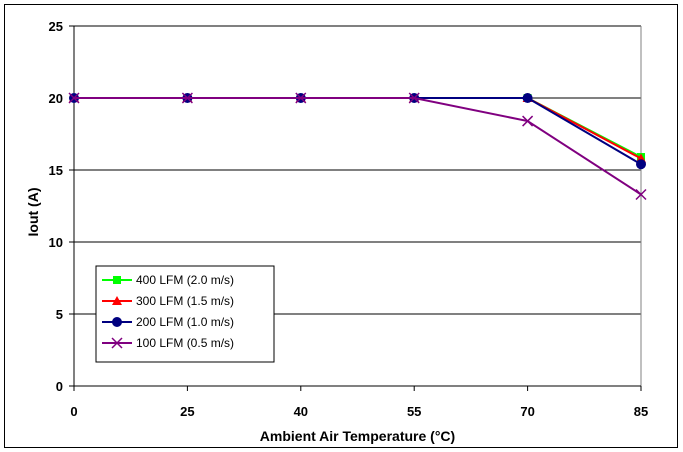  I want to click on y-tick-label-15: 15, so click(56, 170).